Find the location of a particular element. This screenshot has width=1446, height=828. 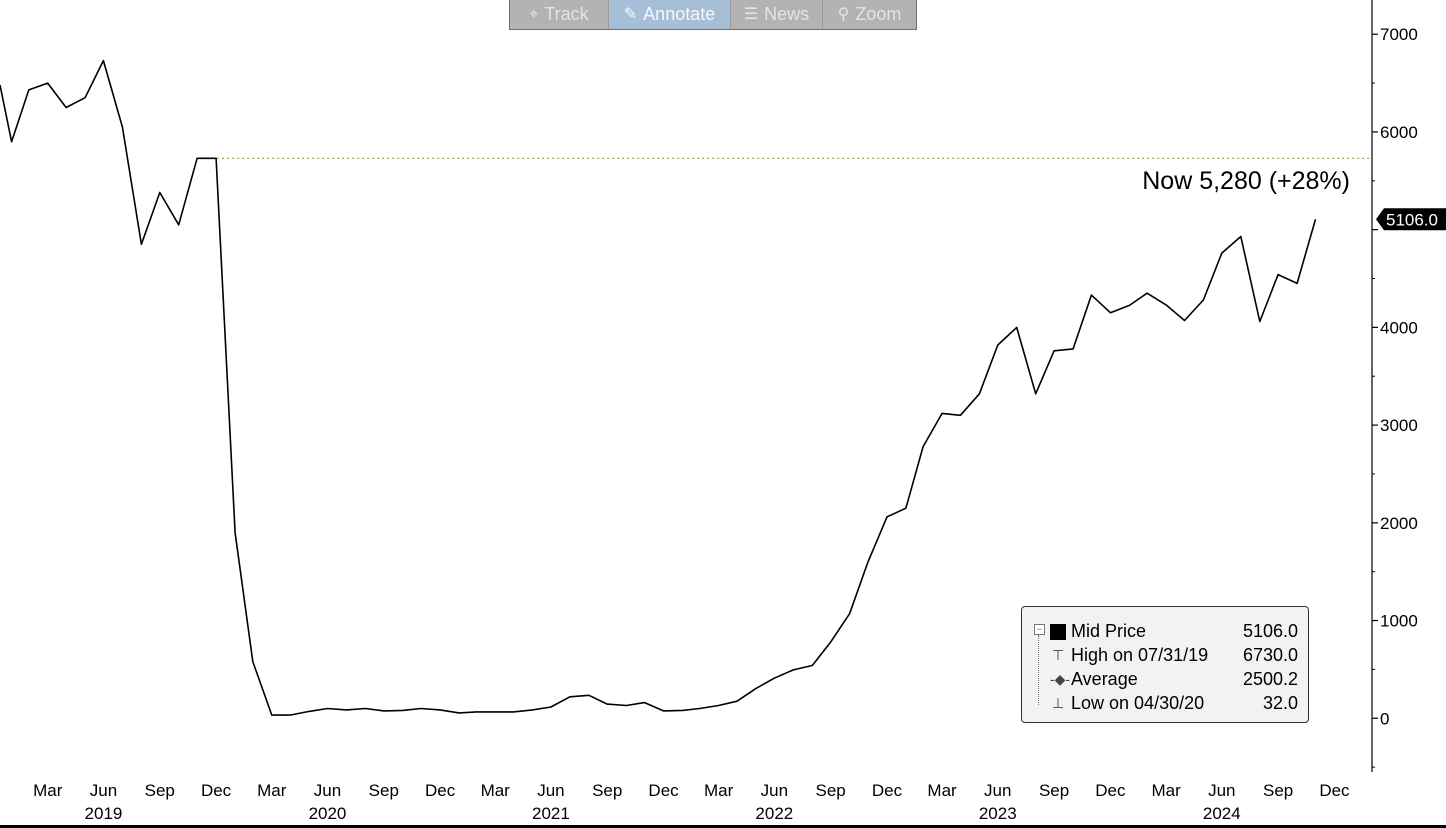

y-tick-label: 2000 is located at coordinates (1399, 523).